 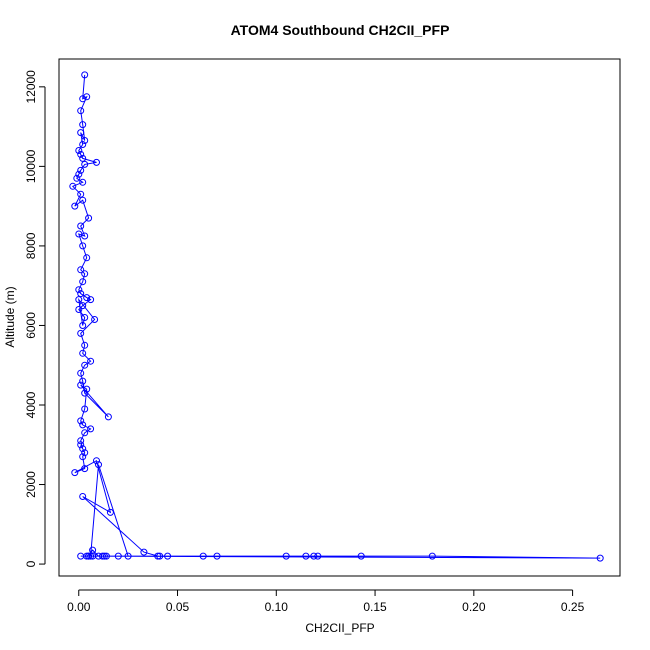 I want to click on y-tick-label: 10000, so click(x=31, y=166).